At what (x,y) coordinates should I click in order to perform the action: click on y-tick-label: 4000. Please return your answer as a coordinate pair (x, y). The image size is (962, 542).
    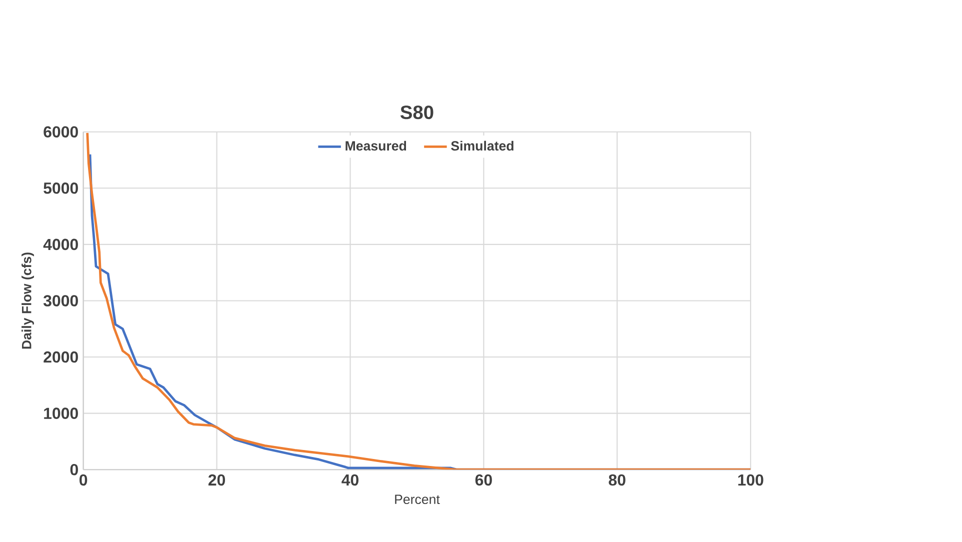
    Looking at the image, I should click on (60, 244).